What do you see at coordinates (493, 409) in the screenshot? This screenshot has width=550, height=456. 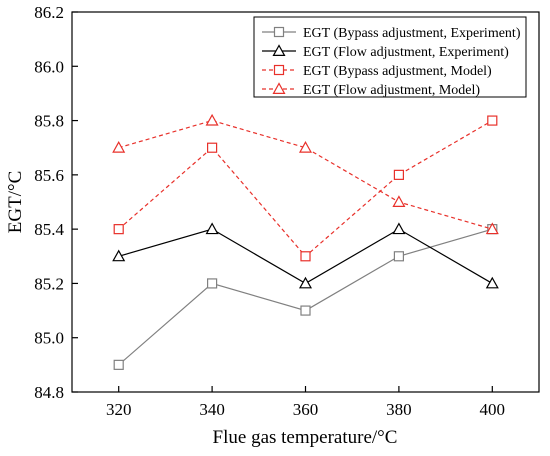 I see `x-tick-label: 400` at bounding box center [493, 409].